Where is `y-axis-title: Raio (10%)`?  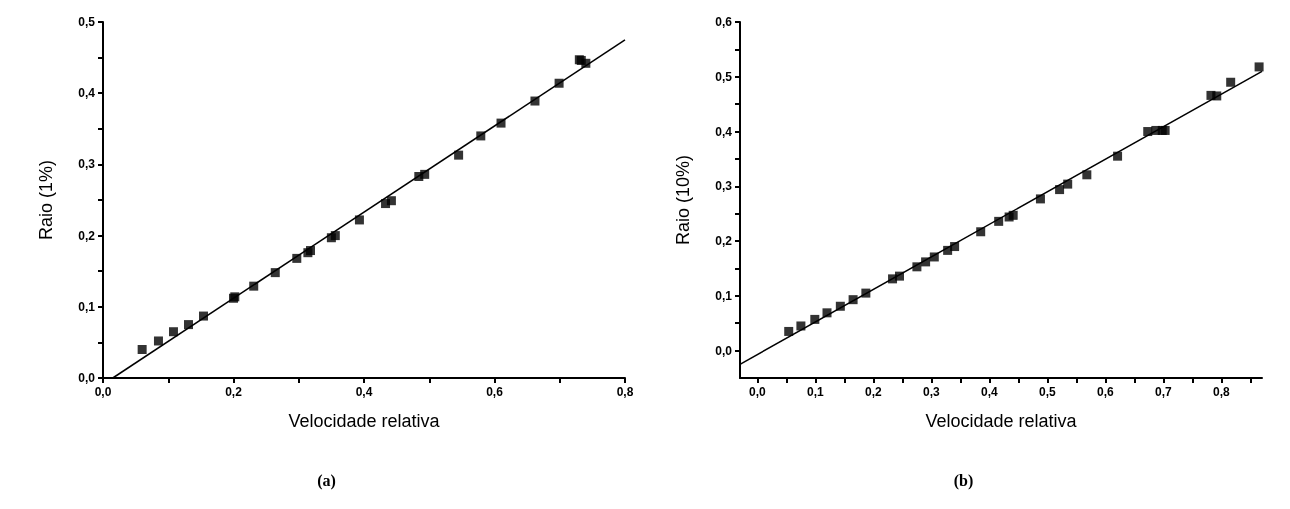 y-axis-title: Raio (10%) is located at coordinates (683, 200).